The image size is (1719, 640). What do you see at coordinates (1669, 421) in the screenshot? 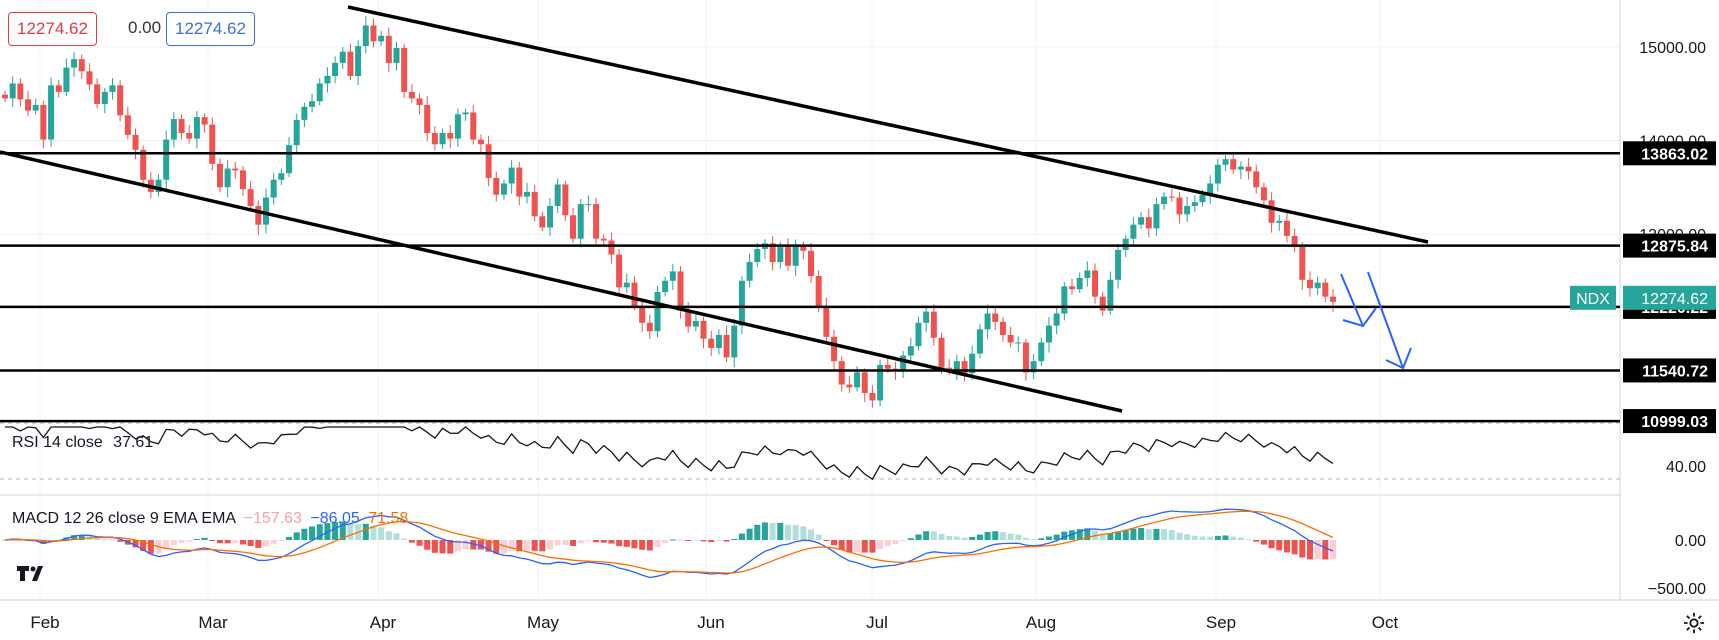
I see `level-label-bg` at bounding box center [1669, 421].